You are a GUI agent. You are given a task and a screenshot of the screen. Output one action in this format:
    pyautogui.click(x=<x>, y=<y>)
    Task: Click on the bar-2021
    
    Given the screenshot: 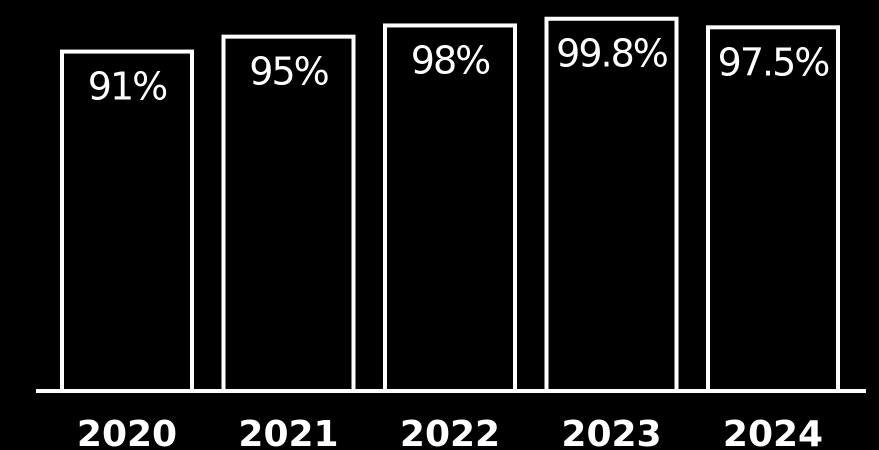 What is the action you would take?
    pyautogui.click(x=288, y=214)
    